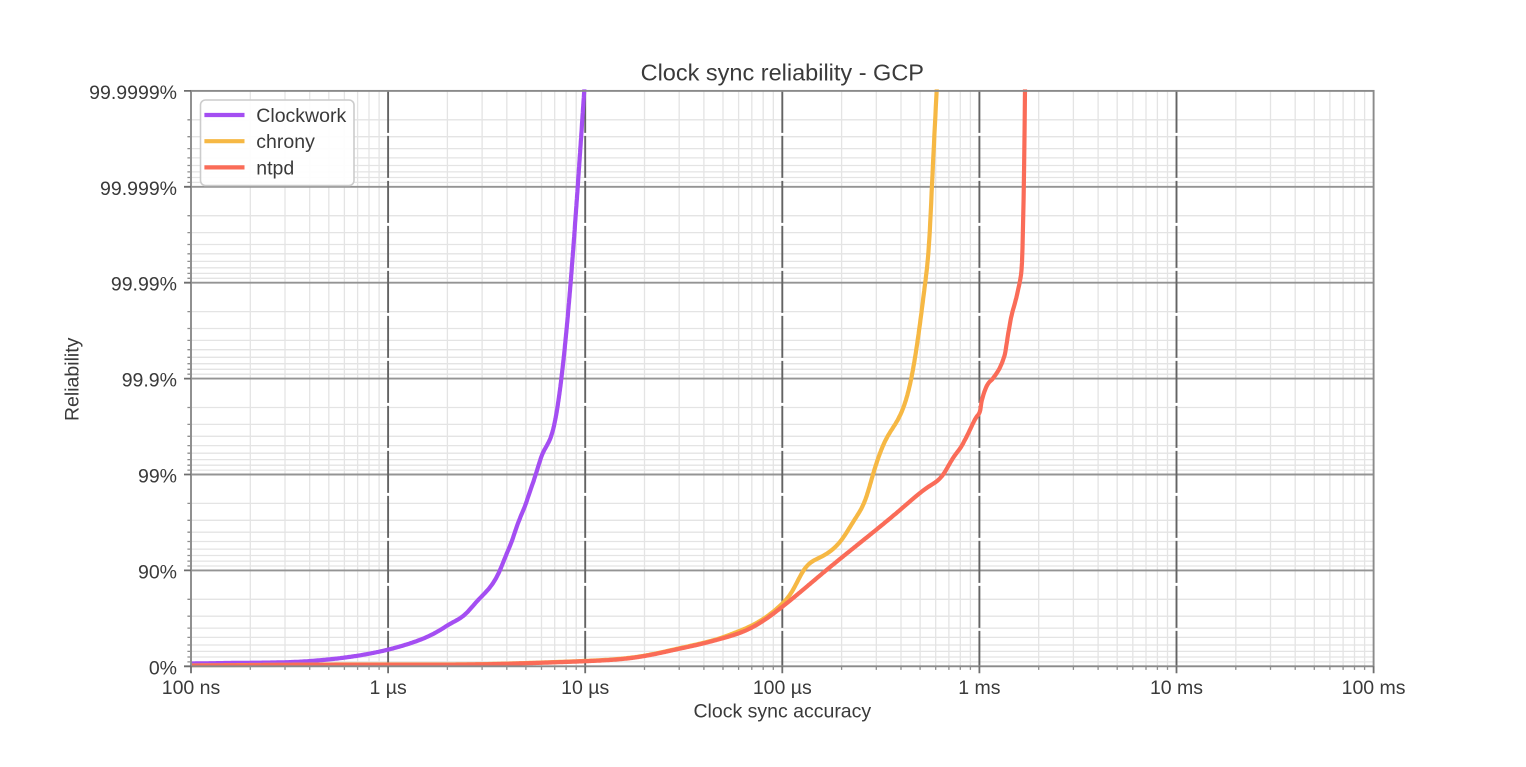 The image size is (1526, 767). Describe the element at coordinates (144, 285) in the screenshot. I see `svg-text: 99.99%` at that location.